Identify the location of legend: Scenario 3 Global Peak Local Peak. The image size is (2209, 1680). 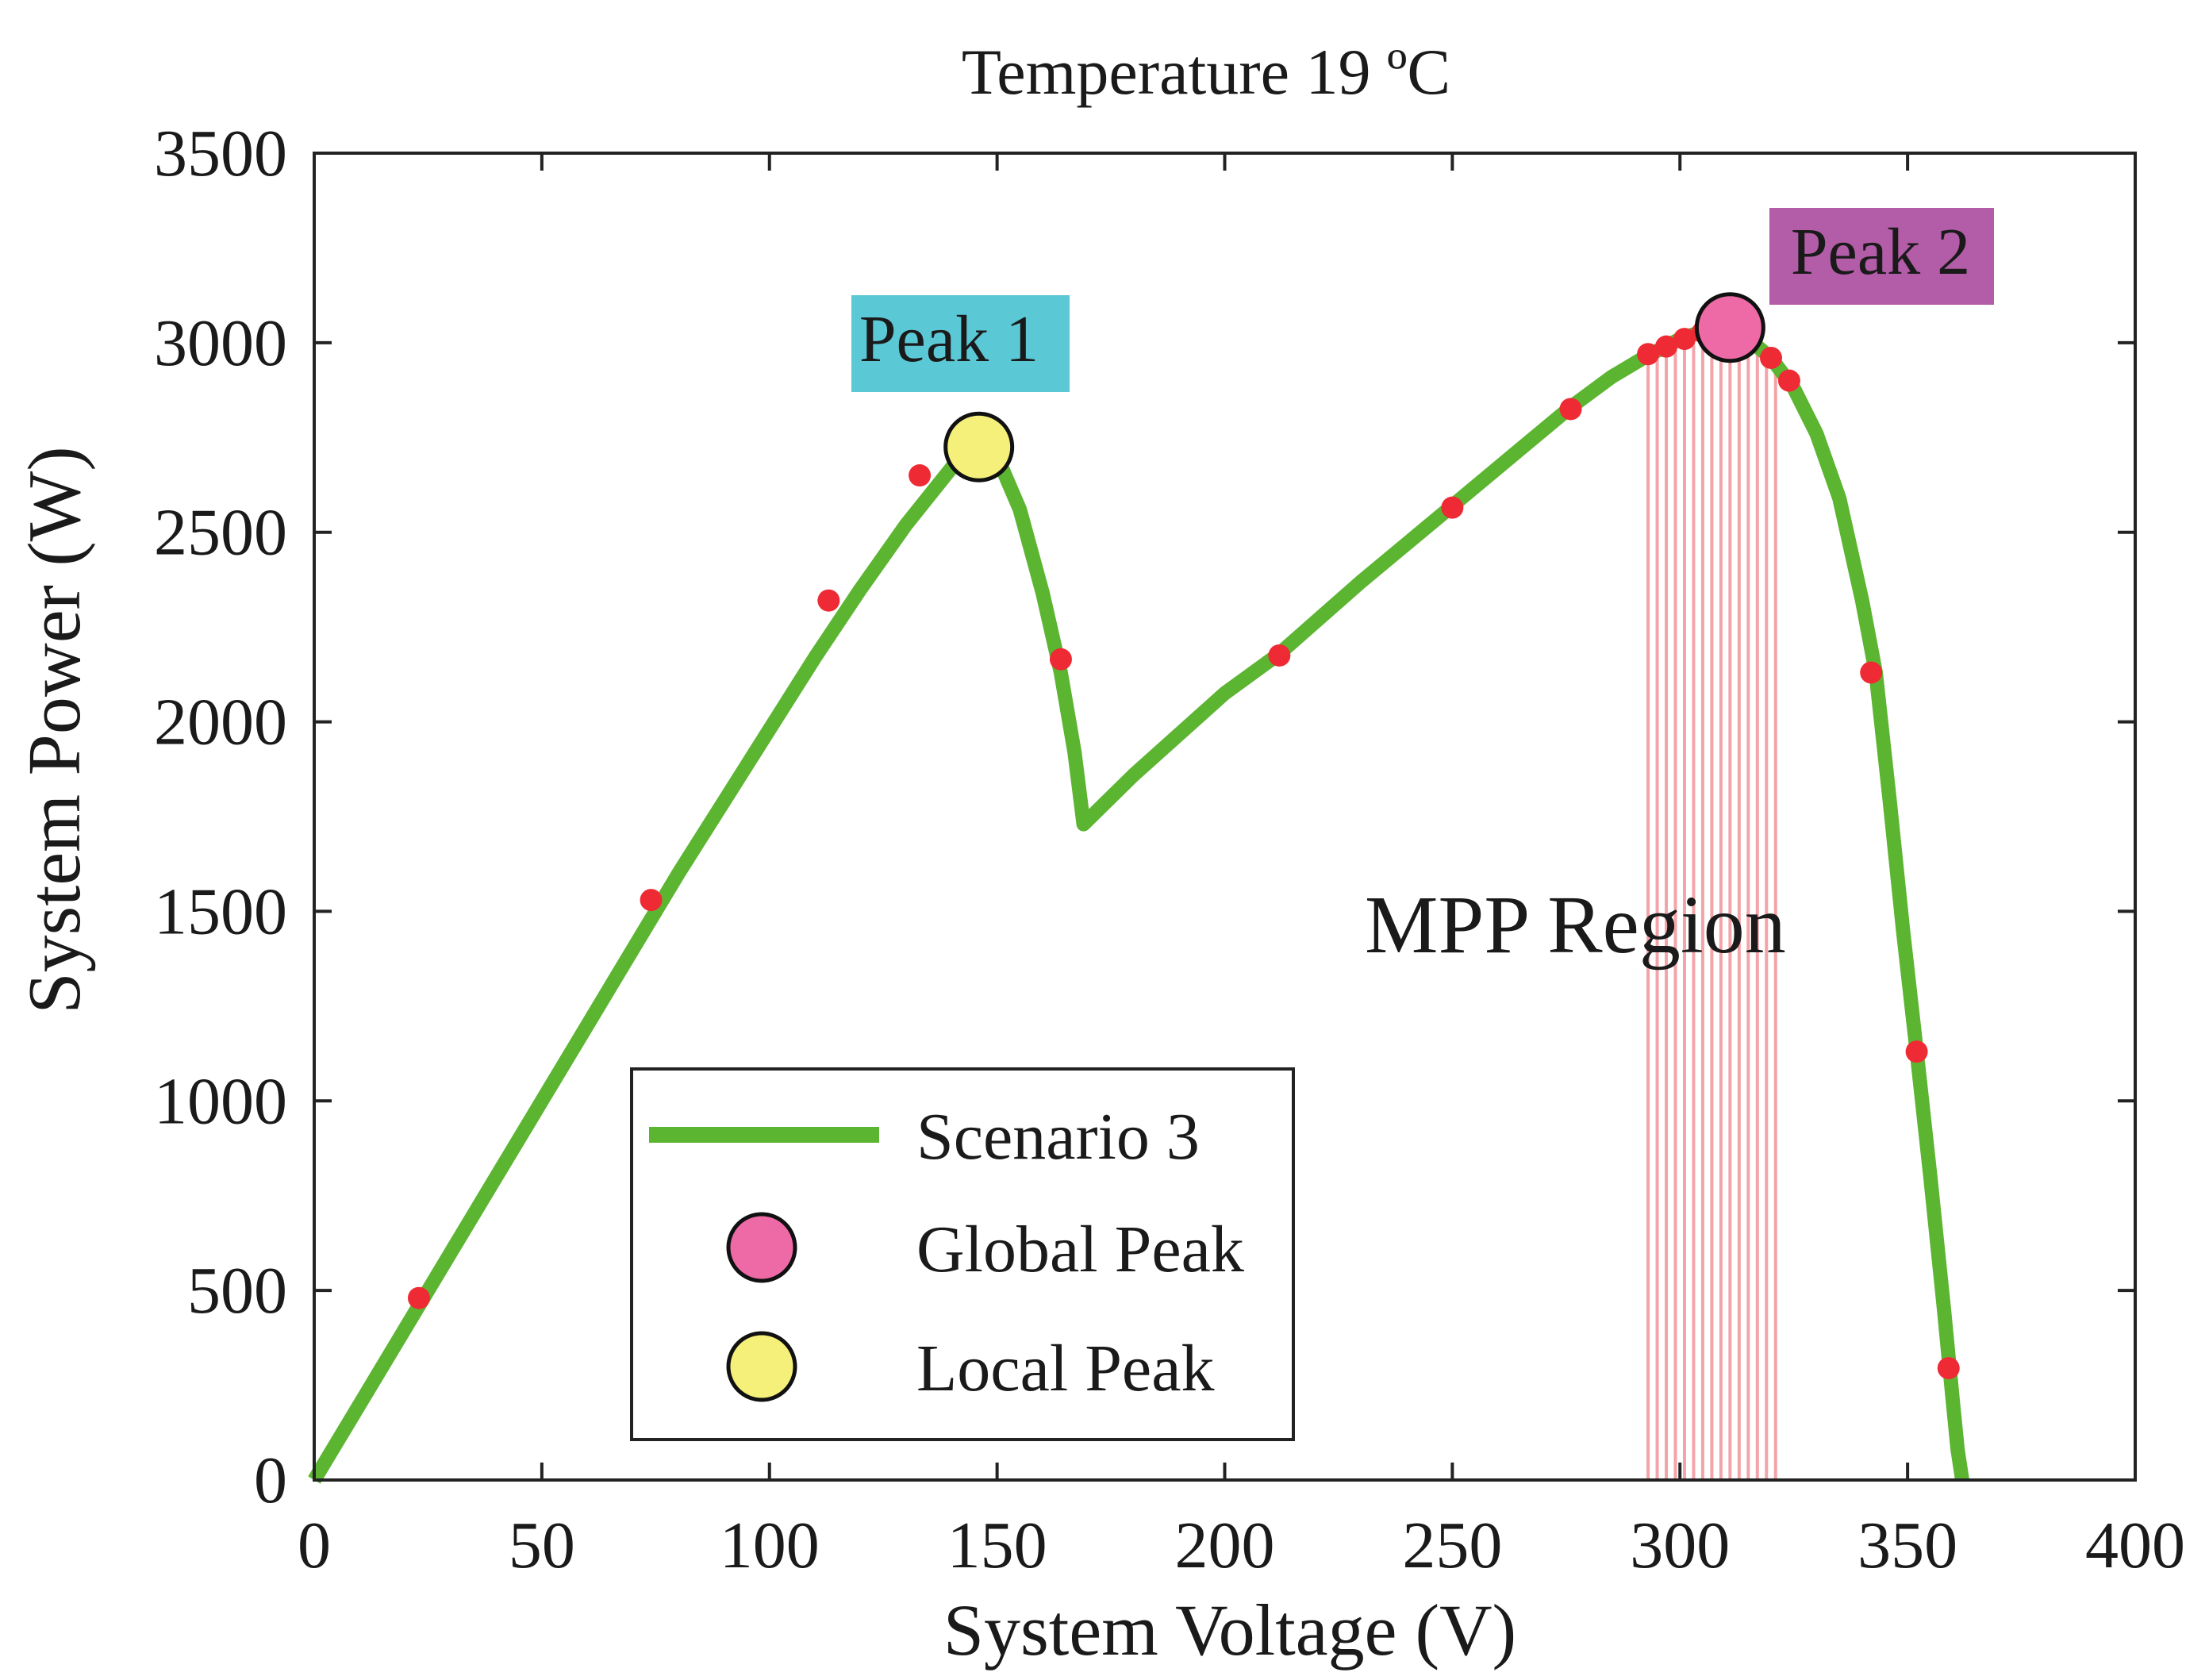
(962, 1254).